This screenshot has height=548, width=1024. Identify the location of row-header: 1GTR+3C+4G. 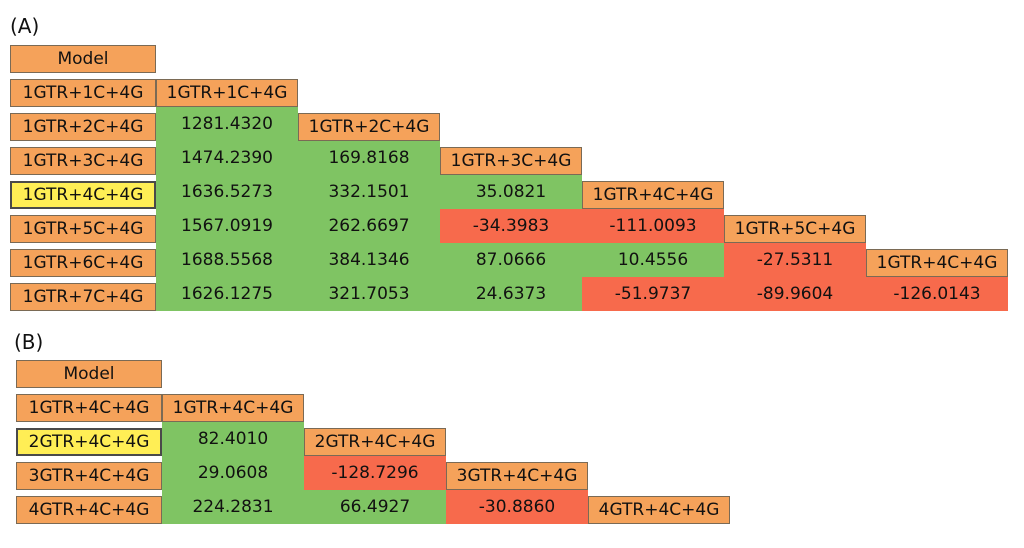
(83, 161).